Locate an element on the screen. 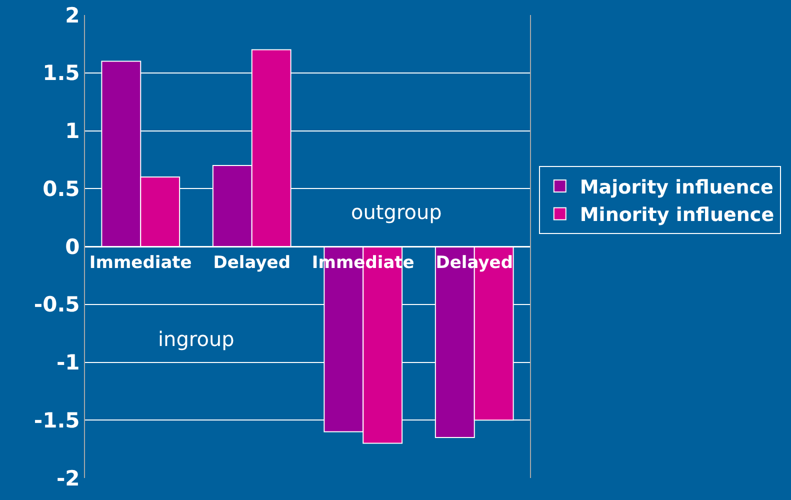  y-tick-label: 0.5 is located at coordinates (61, 188).